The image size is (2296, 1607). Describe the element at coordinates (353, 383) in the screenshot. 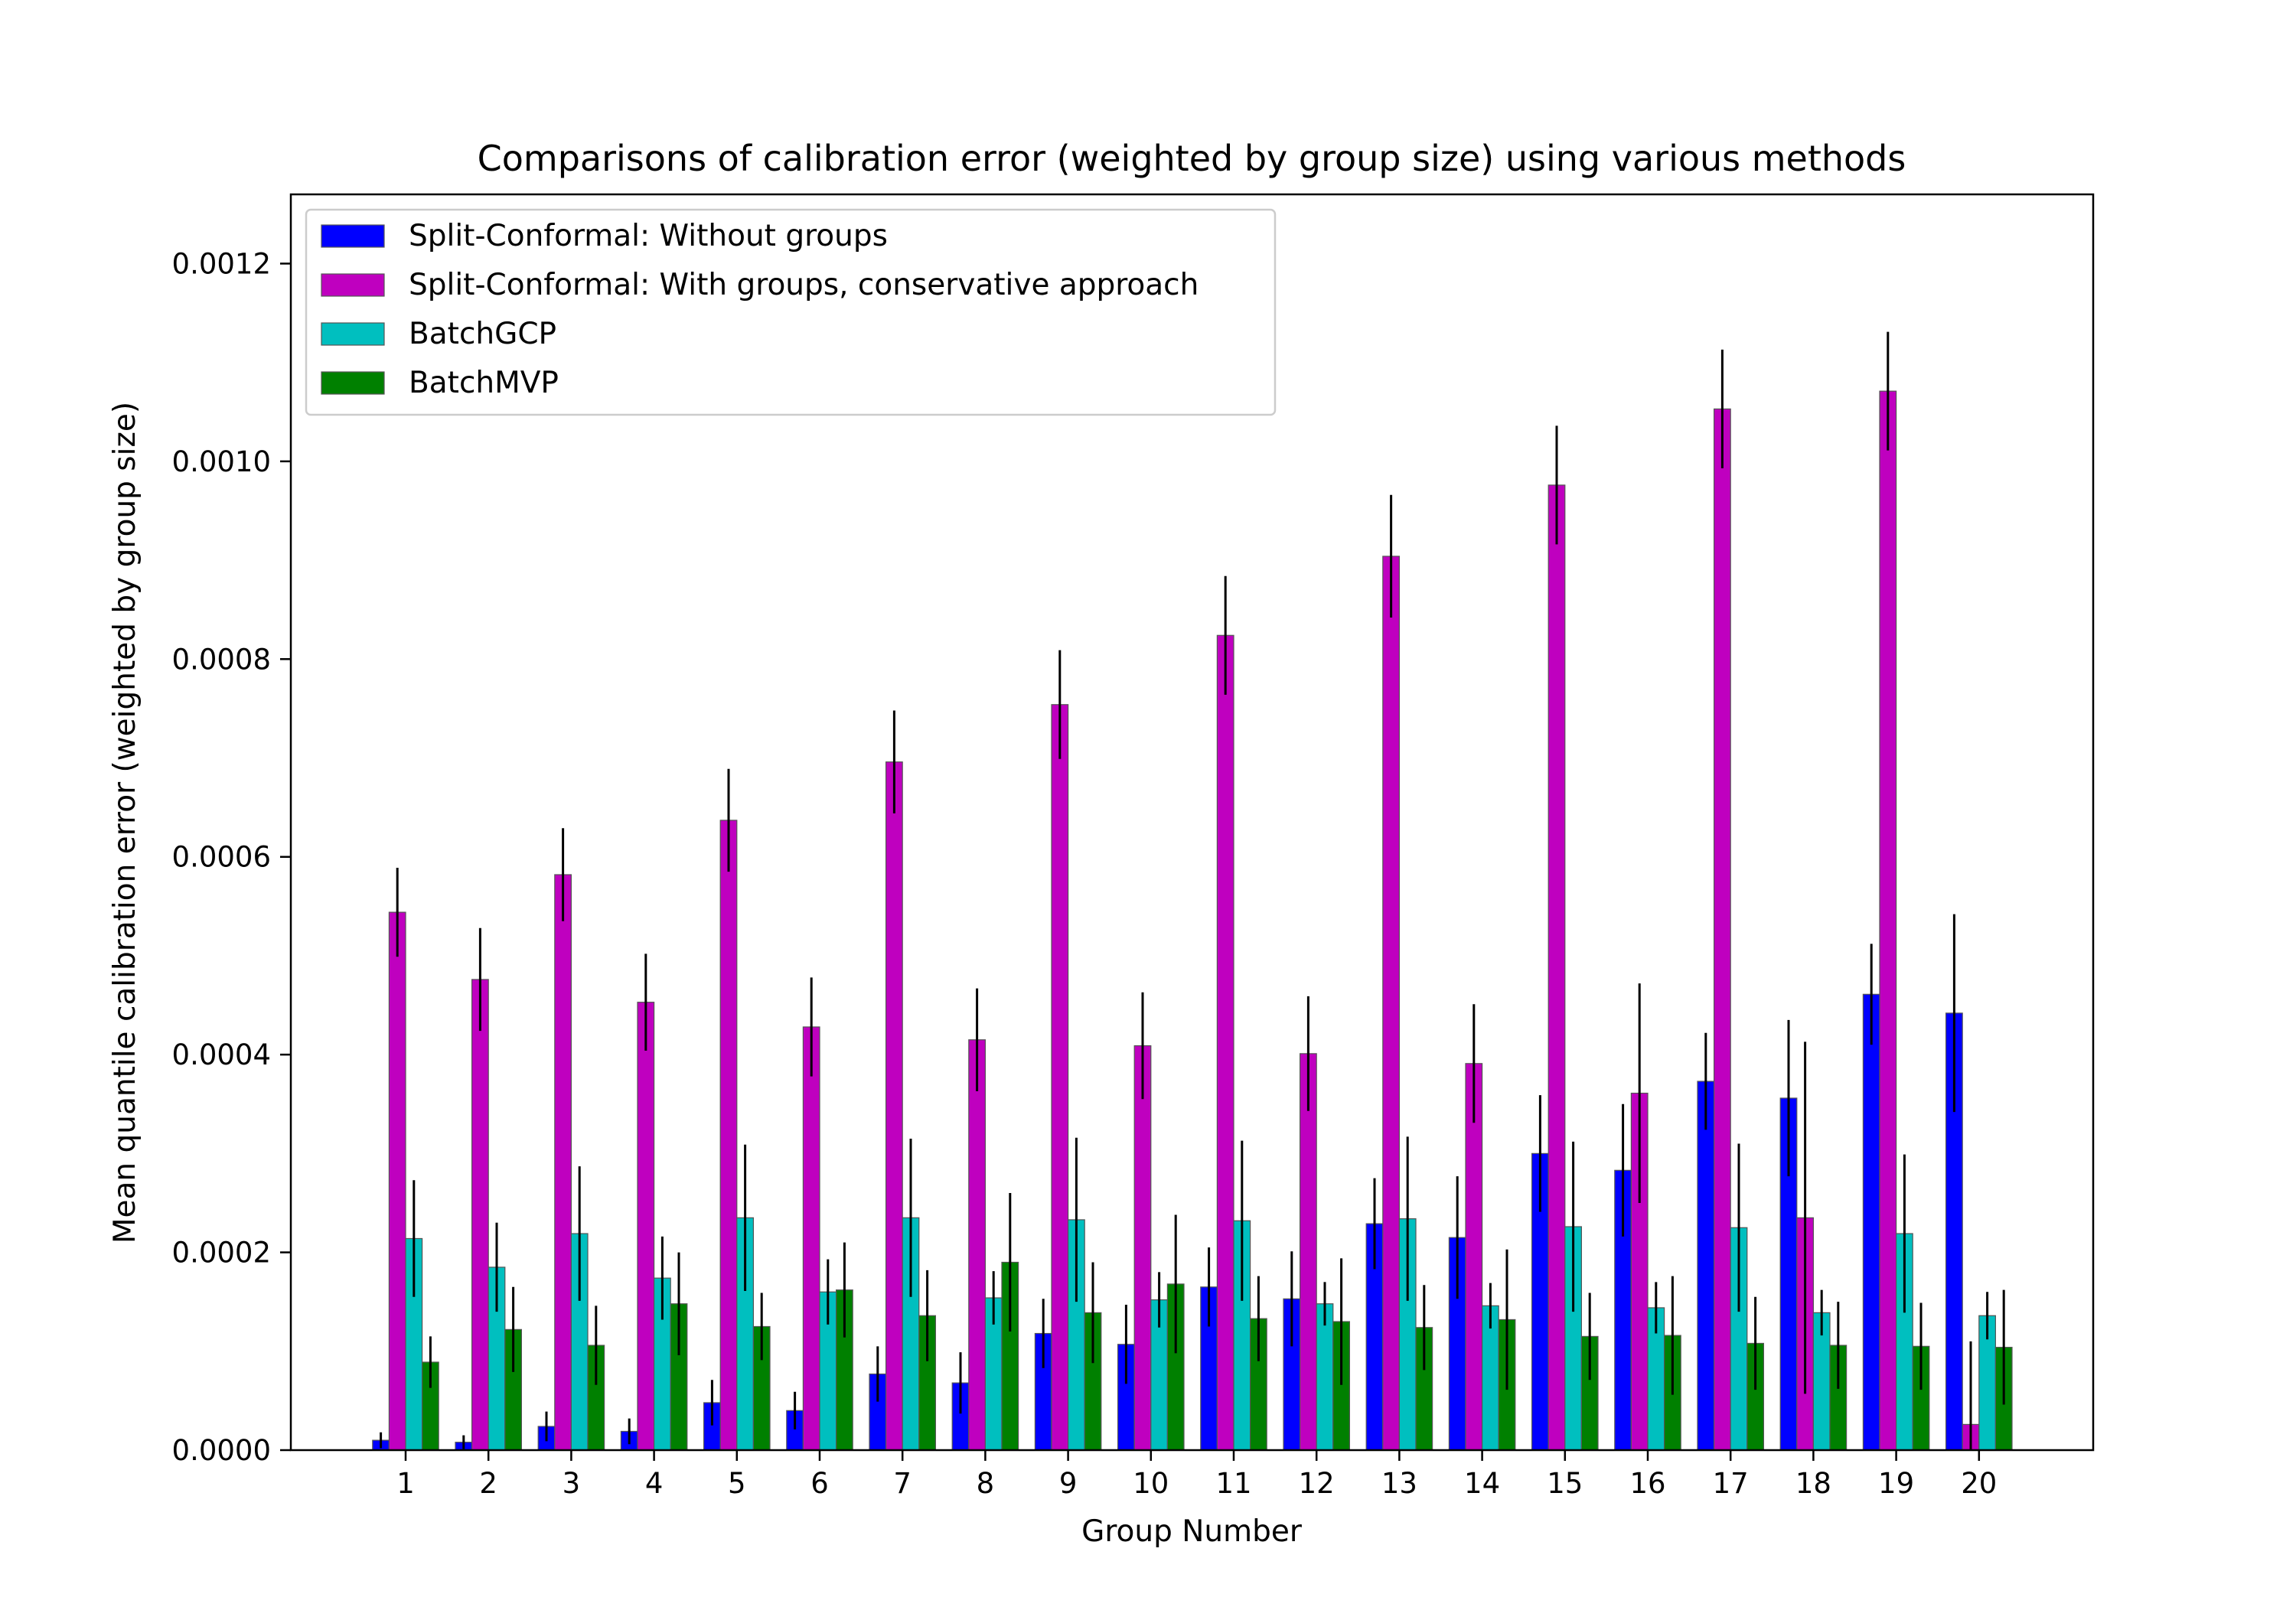

I see `legend-swatch-series4` at that location.